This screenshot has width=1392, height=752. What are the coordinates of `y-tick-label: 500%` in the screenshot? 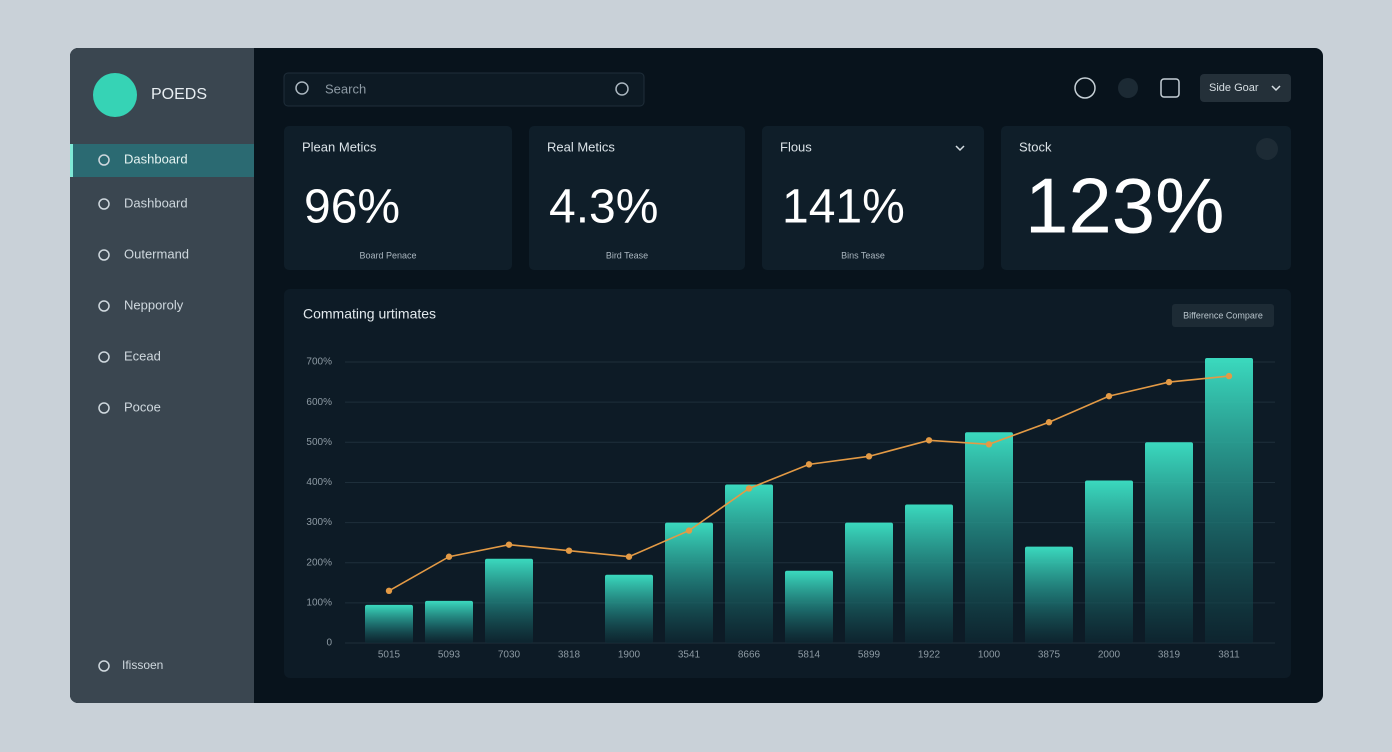 It's located at (319, 442).